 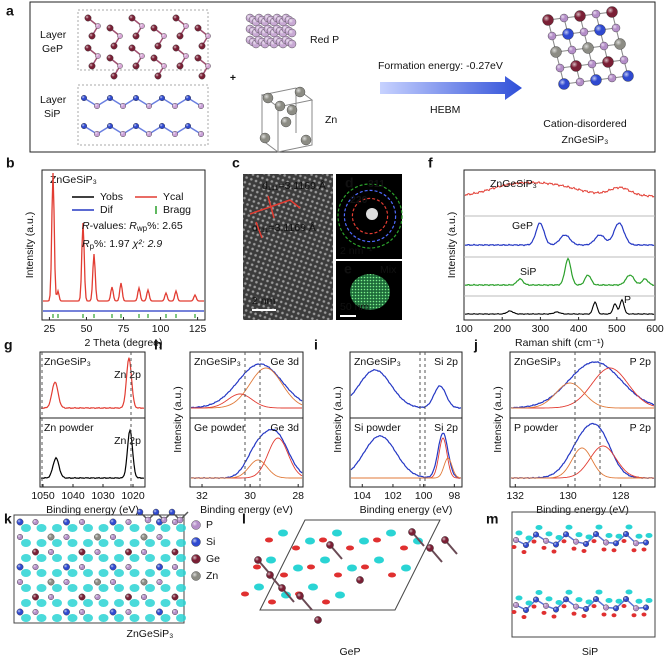 What do you see at coordinates (177, 210) in the screenshot?
I see `legend-label: Bragg` at bounding box center [177, 210].